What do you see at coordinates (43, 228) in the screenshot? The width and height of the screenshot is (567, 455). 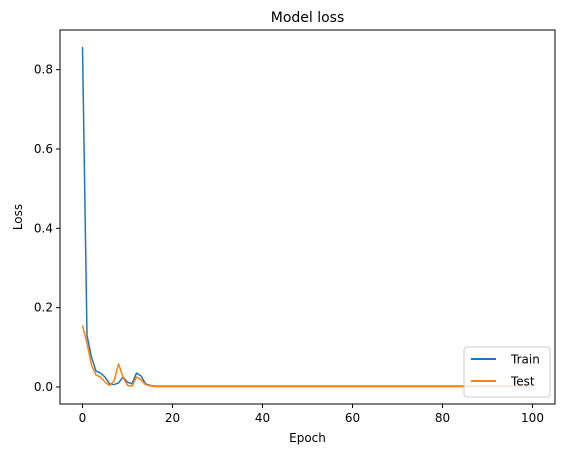 I see `y-tick-label: 0.4` at bounding box center [43, 228].